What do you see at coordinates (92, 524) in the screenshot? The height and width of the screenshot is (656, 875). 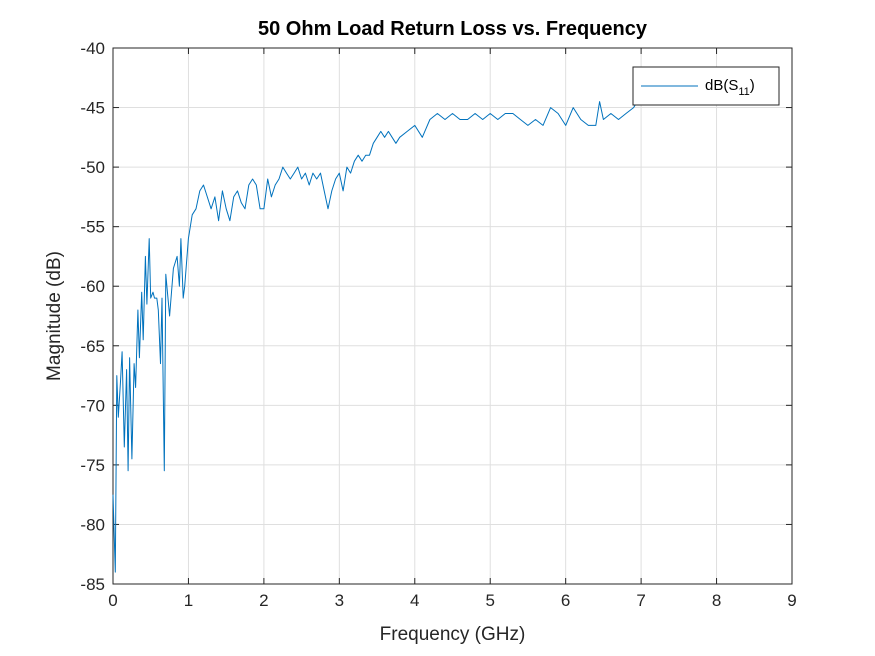 I see `y-tick-label: -80` at bounding box center [92, 524].